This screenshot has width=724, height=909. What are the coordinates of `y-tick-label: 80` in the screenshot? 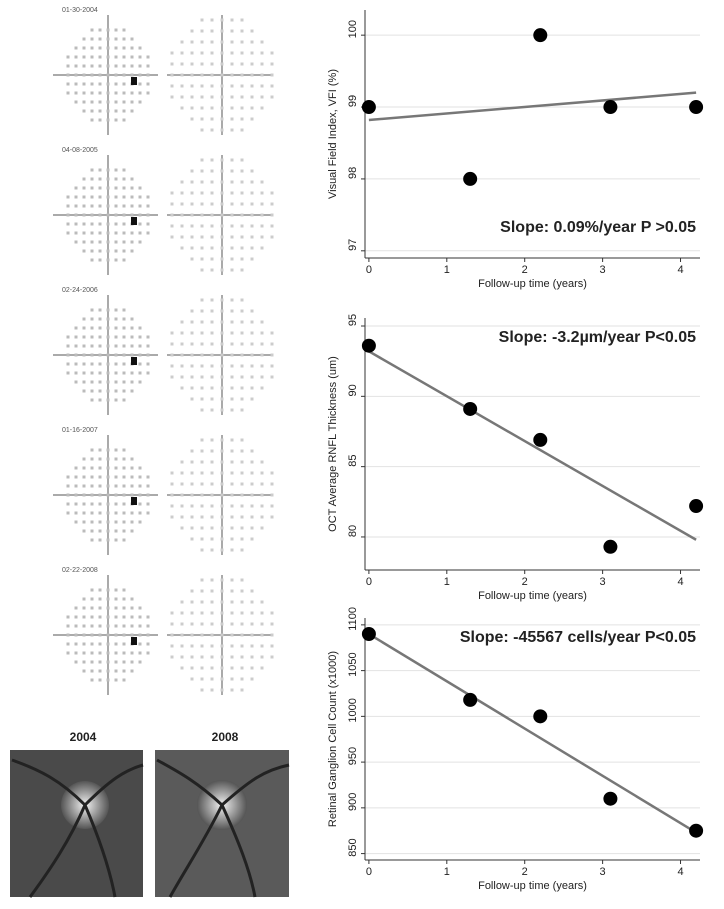 It's located at (353, 531).